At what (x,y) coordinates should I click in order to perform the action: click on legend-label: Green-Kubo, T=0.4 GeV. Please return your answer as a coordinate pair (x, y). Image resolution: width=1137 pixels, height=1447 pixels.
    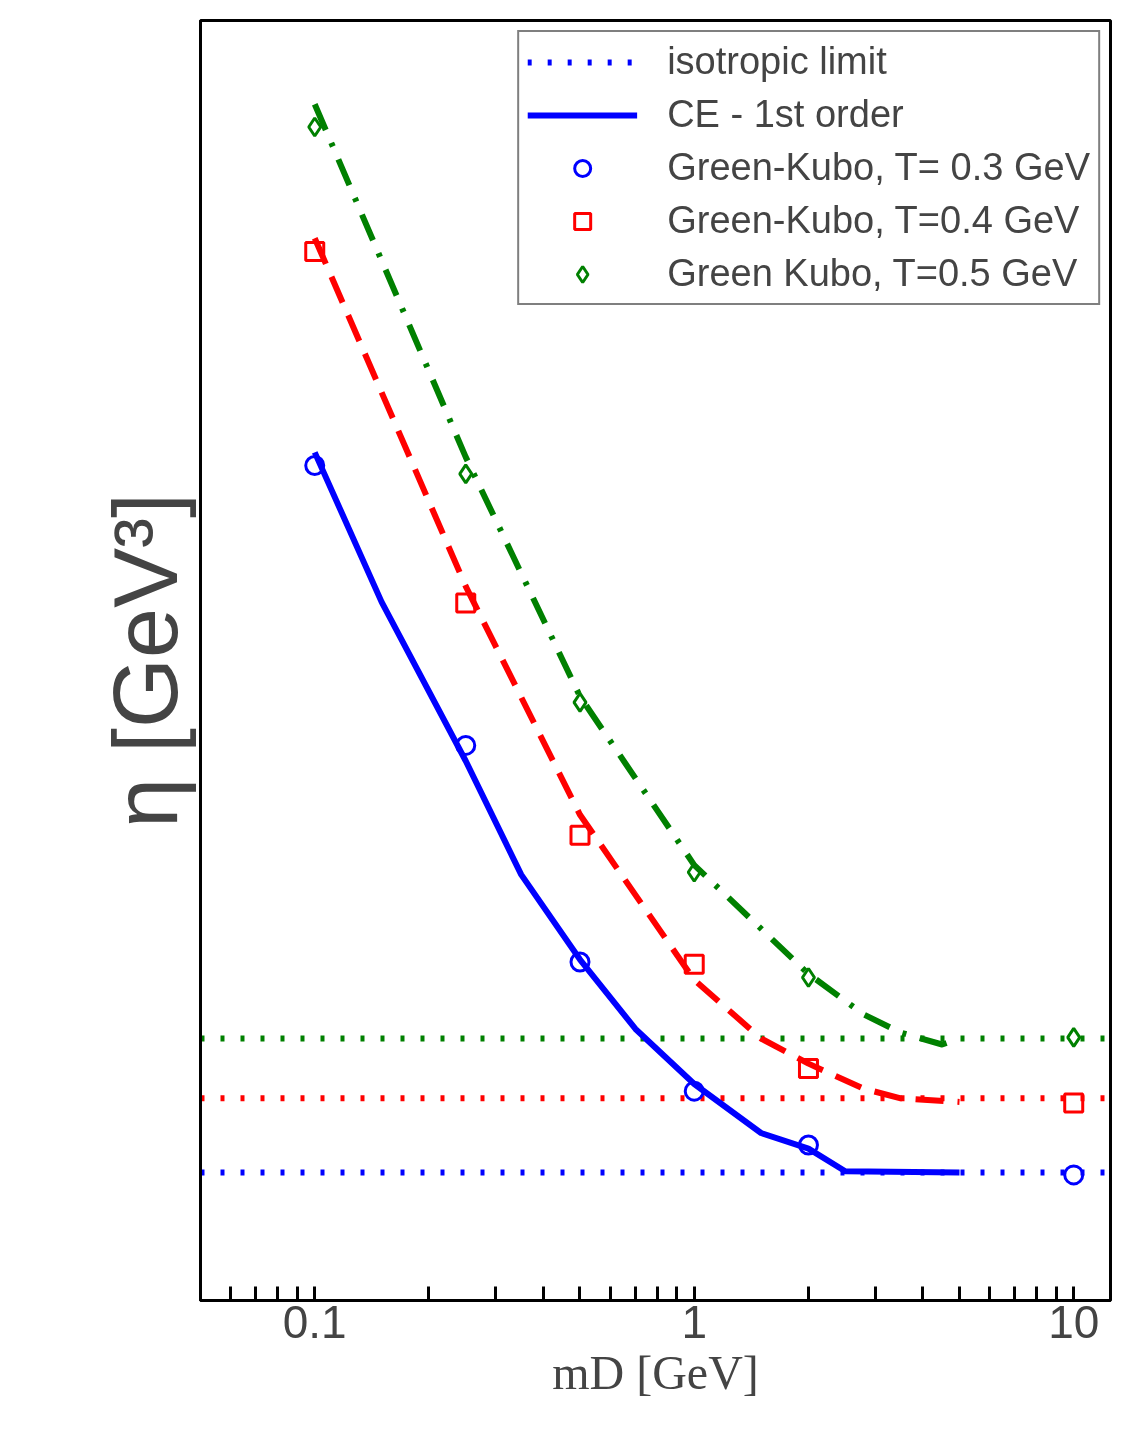
    Looking at the image, I should click on (873, 220).